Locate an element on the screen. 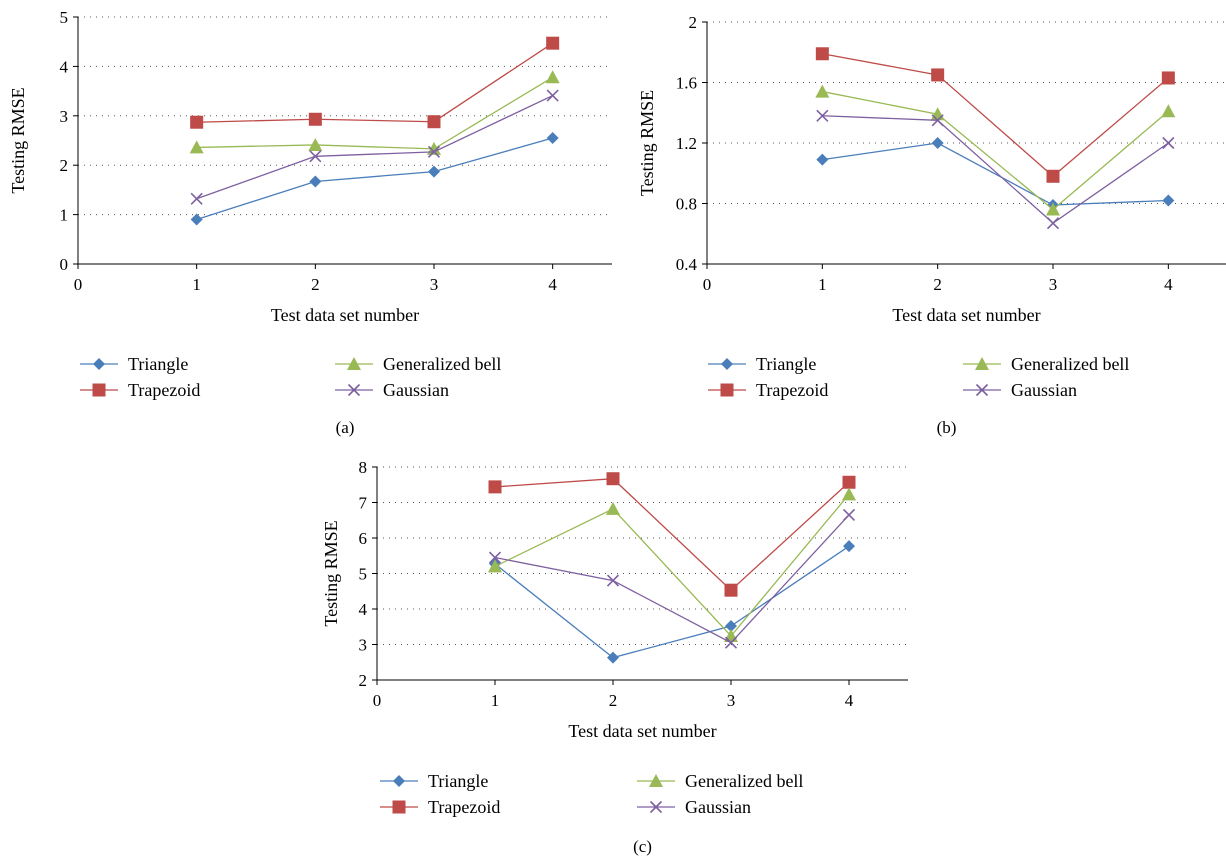 This screenshot has width=1226, height=860. y-tick-label: 4 is located at coordinates (64, 66).